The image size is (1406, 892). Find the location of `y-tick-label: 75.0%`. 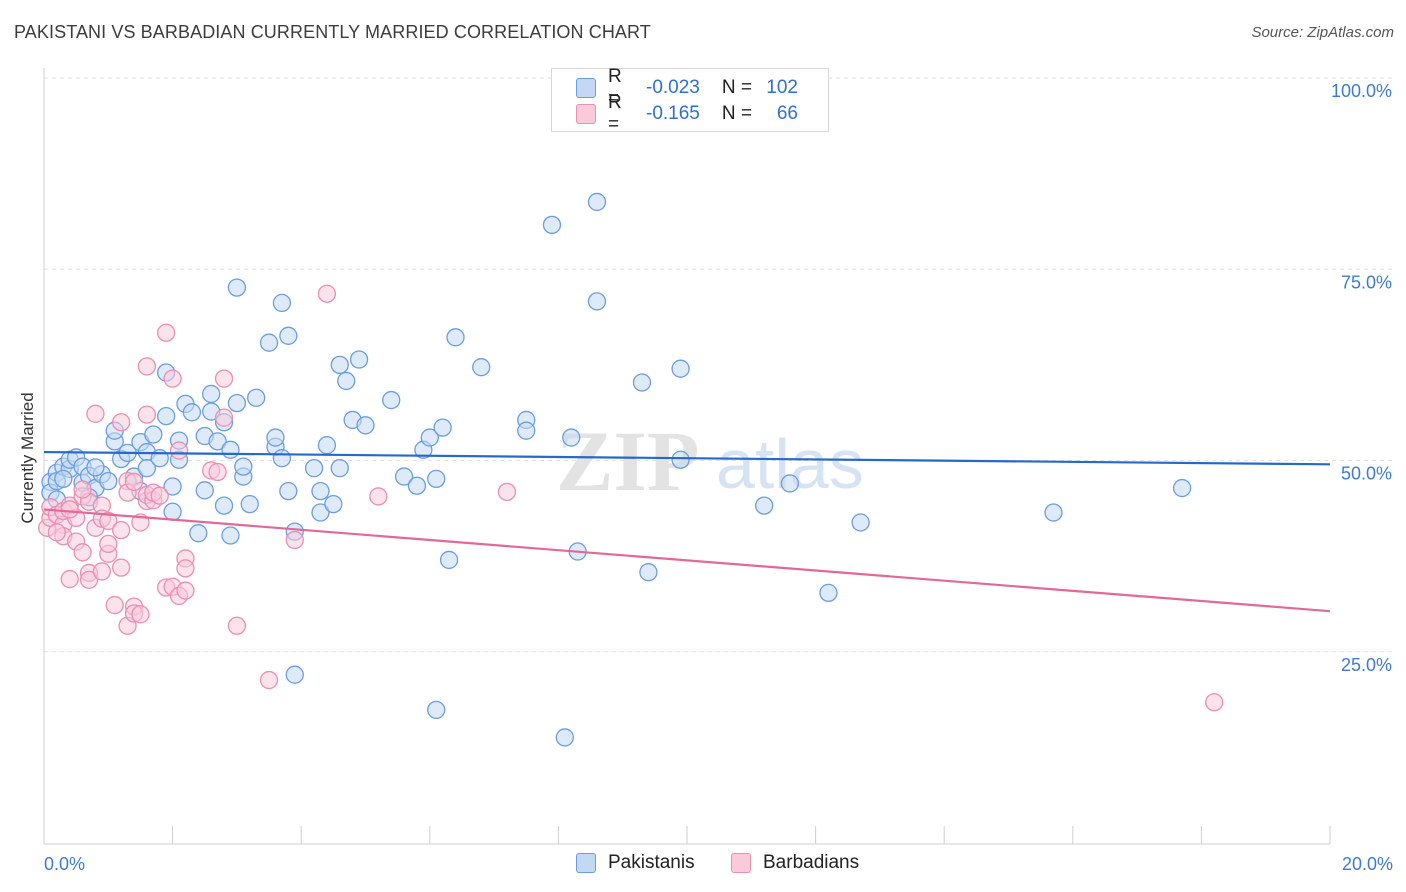

y-tick-label: 75.0% is located at coordinates (1366, 282).